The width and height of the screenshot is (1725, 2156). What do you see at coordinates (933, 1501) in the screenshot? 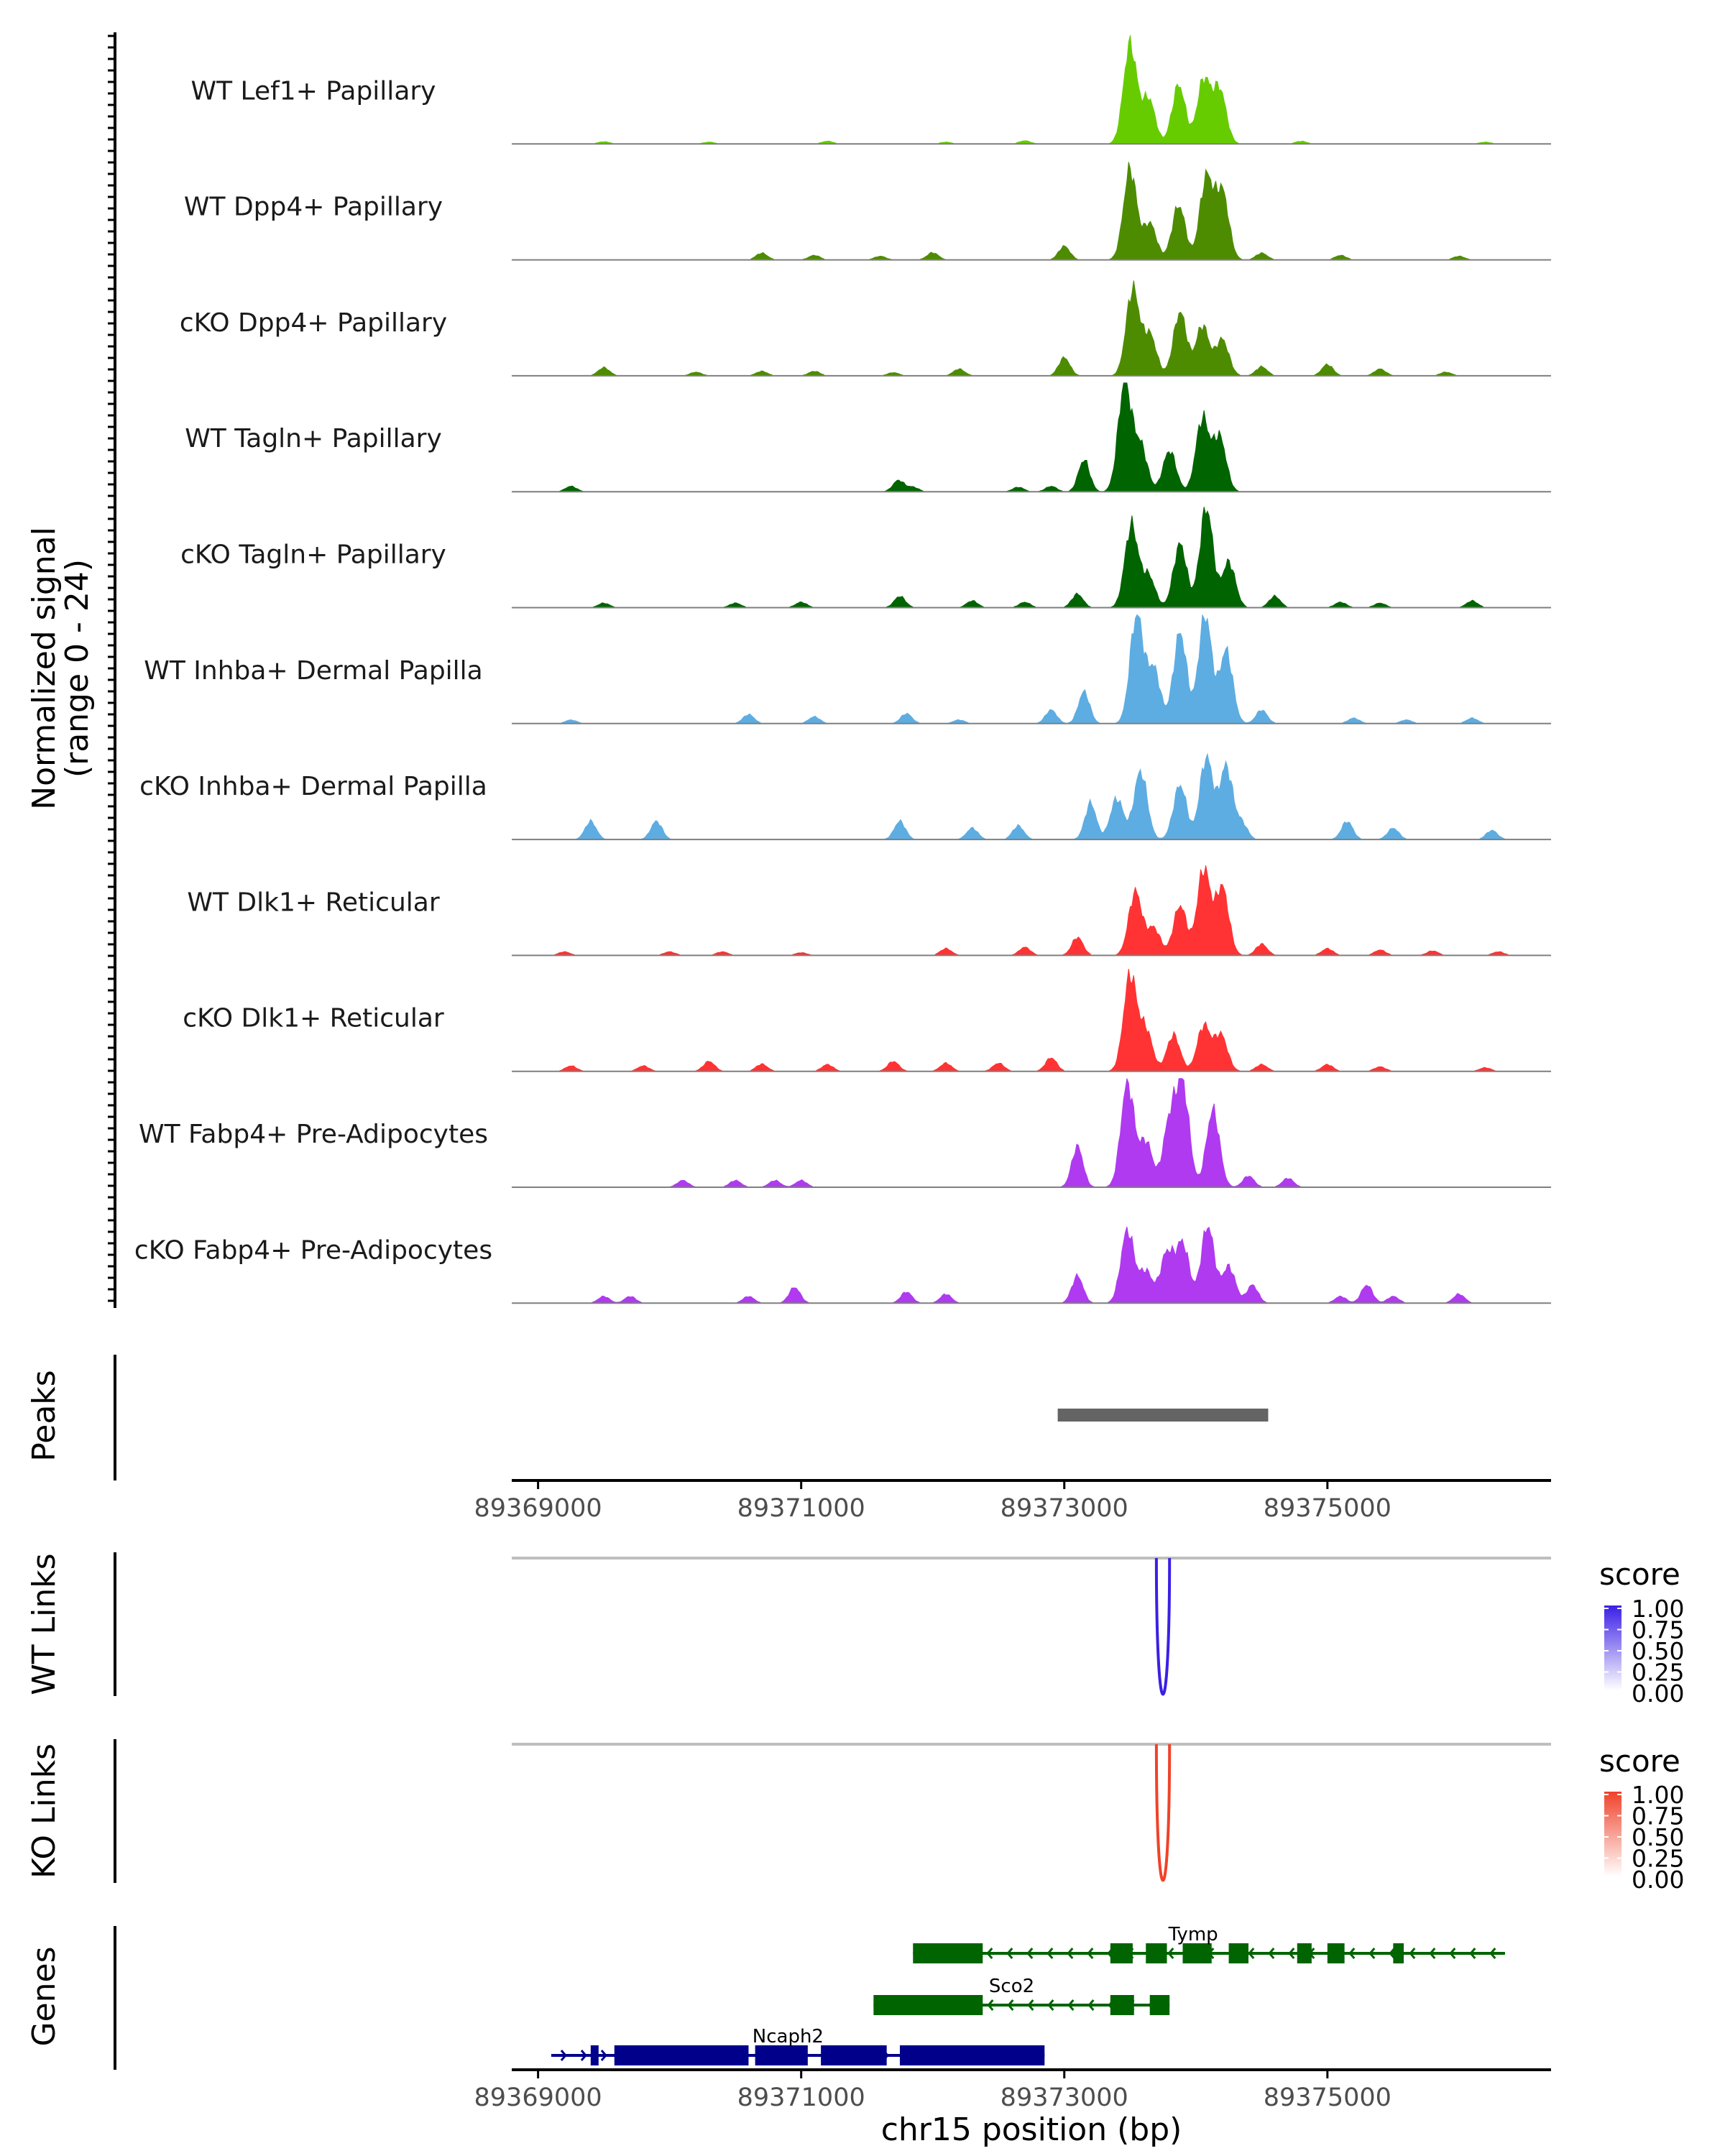
I see `peaks-x-axis-ticks: 89369000 89371000 89373000 89375000` at bounding box center [933, 1501].